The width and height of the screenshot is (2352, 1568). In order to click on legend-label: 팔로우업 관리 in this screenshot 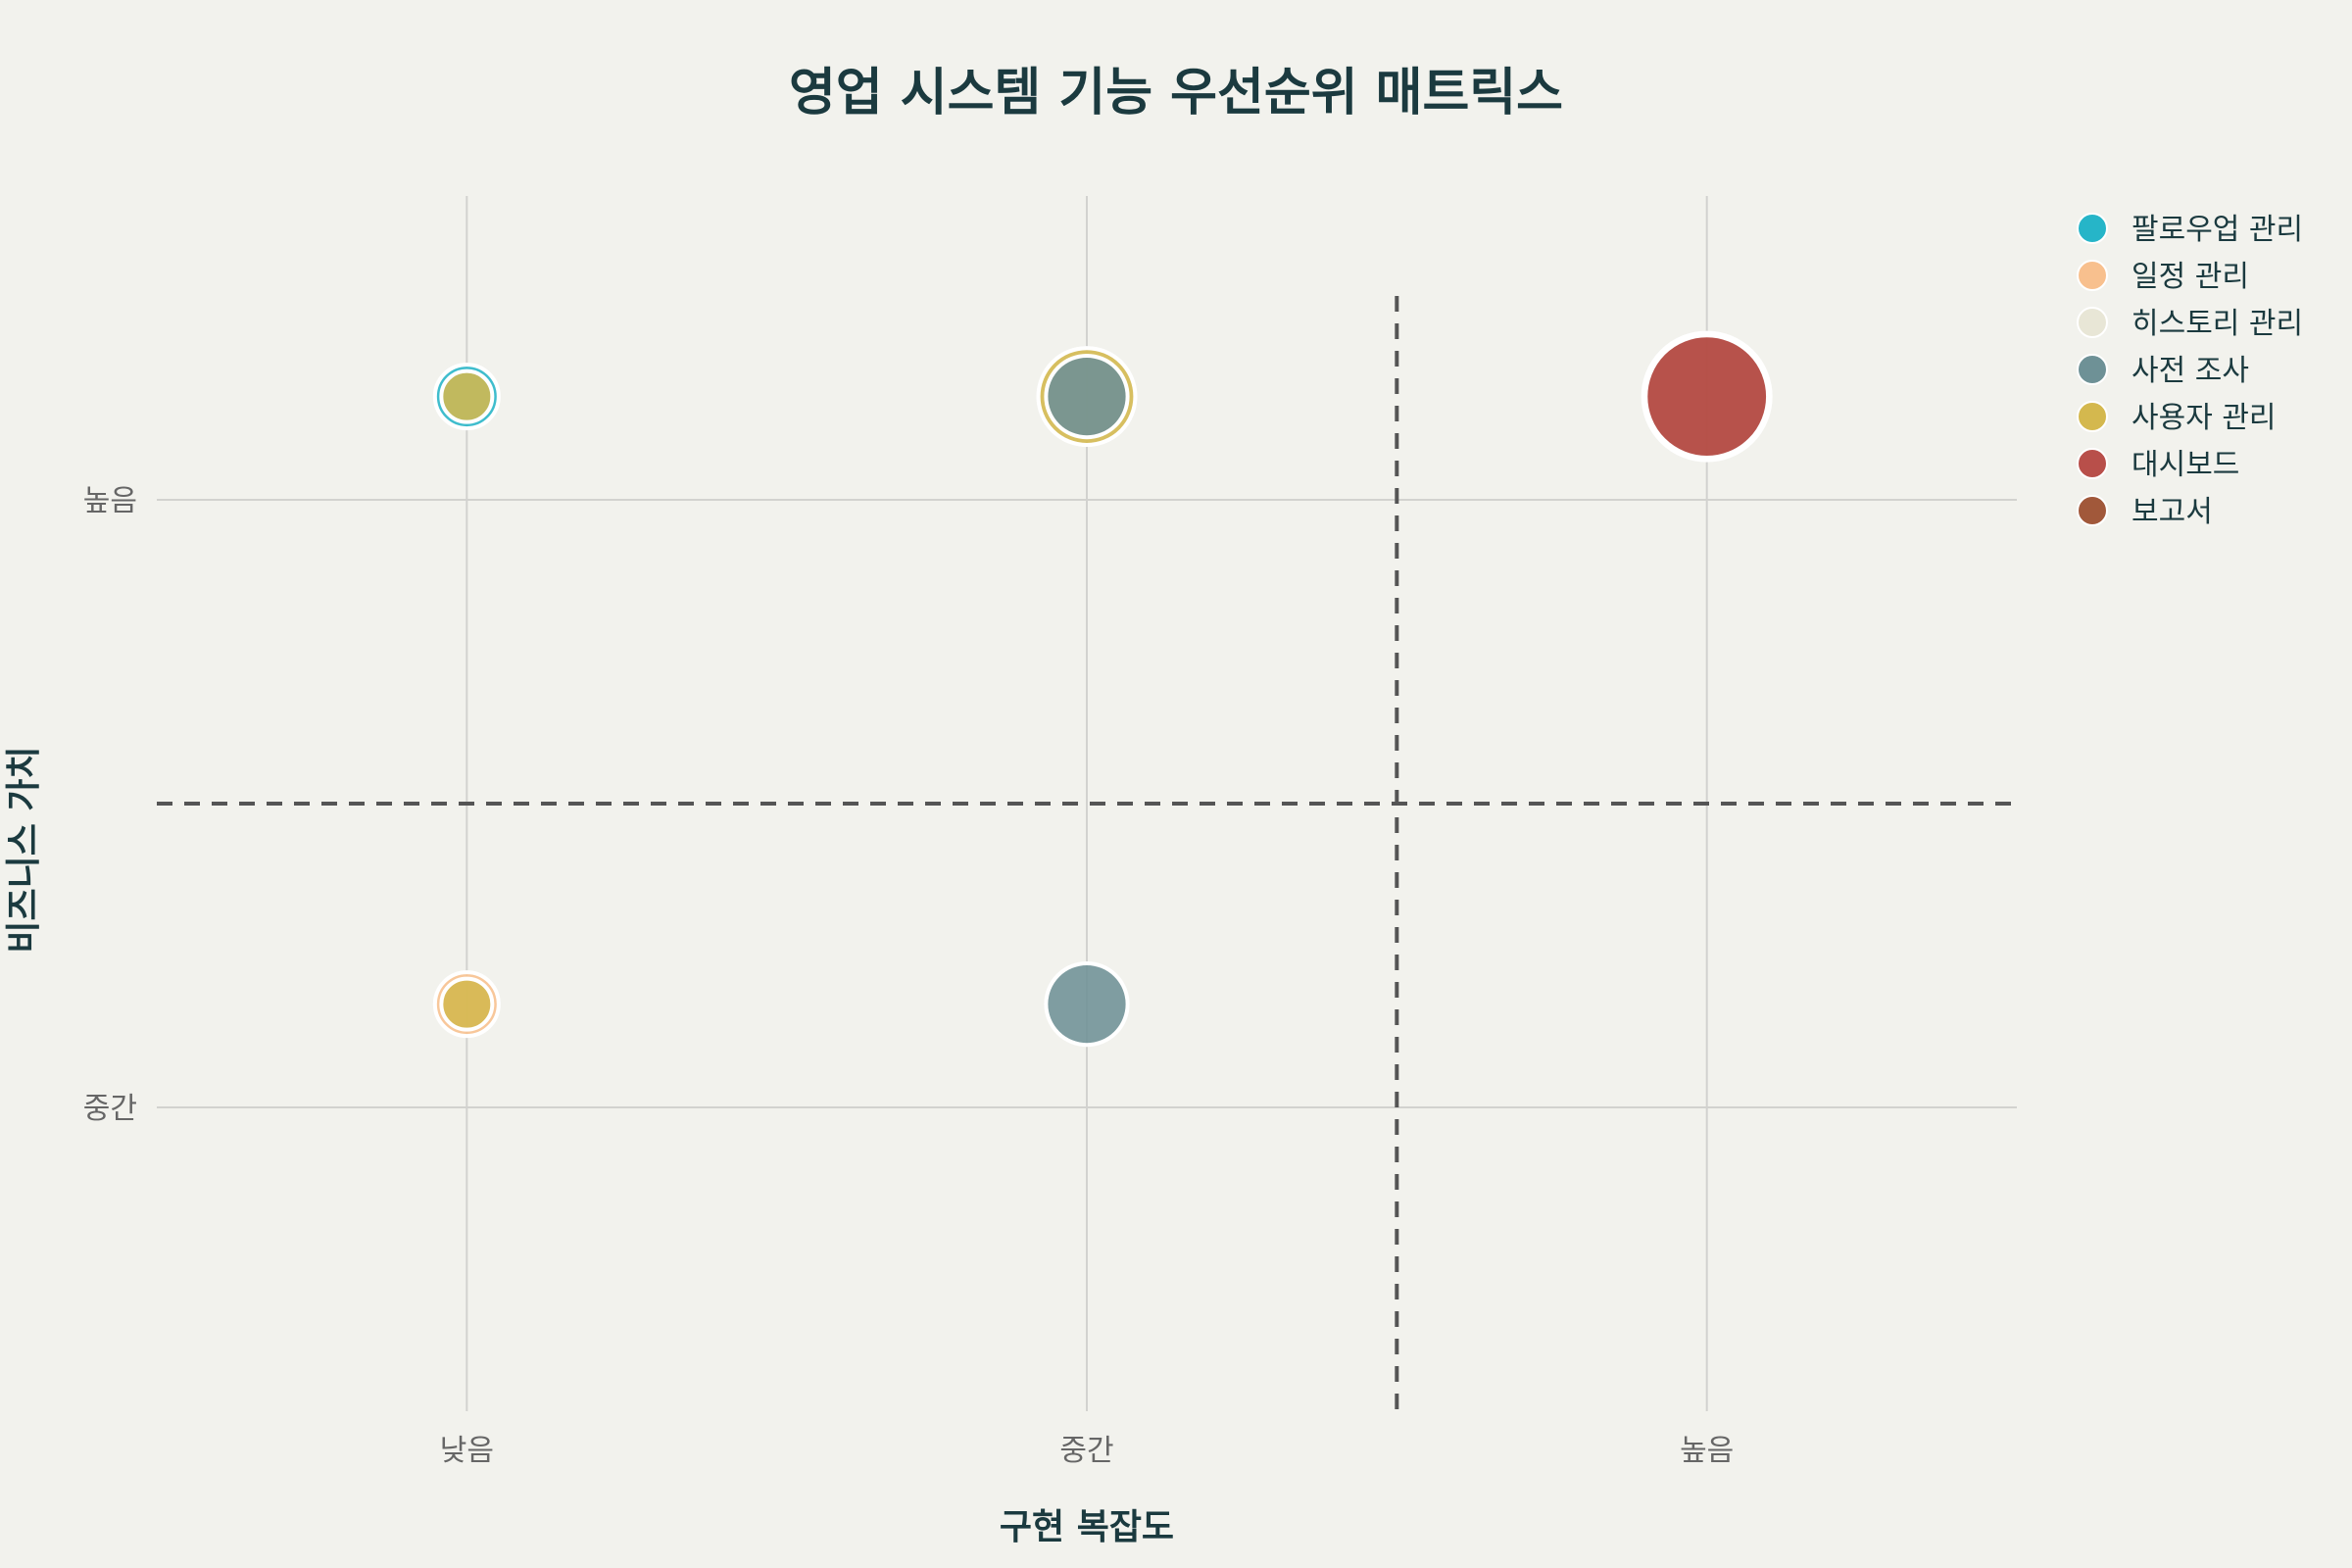, I will do `click(2217, 230)`.